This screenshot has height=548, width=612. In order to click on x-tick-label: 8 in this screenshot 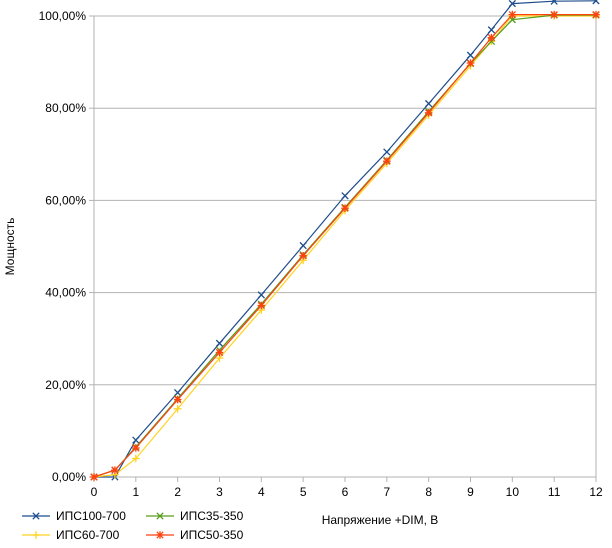, I will do `click(428, 492)`.